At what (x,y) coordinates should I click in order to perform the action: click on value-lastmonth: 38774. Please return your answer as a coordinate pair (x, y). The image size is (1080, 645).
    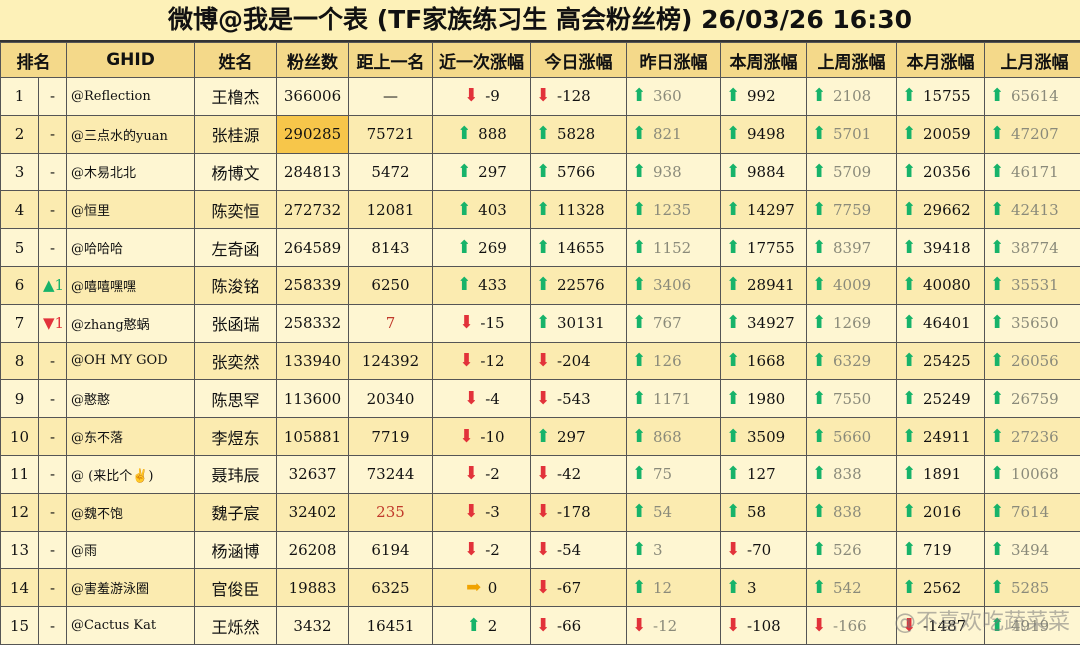
    Looking at the image, I should click on (1035, 248).